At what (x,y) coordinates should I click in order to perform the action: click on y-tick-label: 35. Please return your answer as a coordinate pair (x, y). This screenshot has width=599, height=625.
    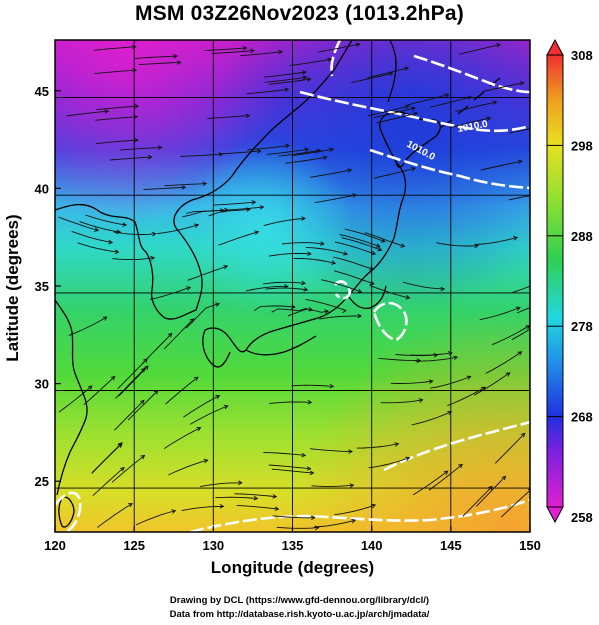
    Looking at the image, I should click on (42, 286).